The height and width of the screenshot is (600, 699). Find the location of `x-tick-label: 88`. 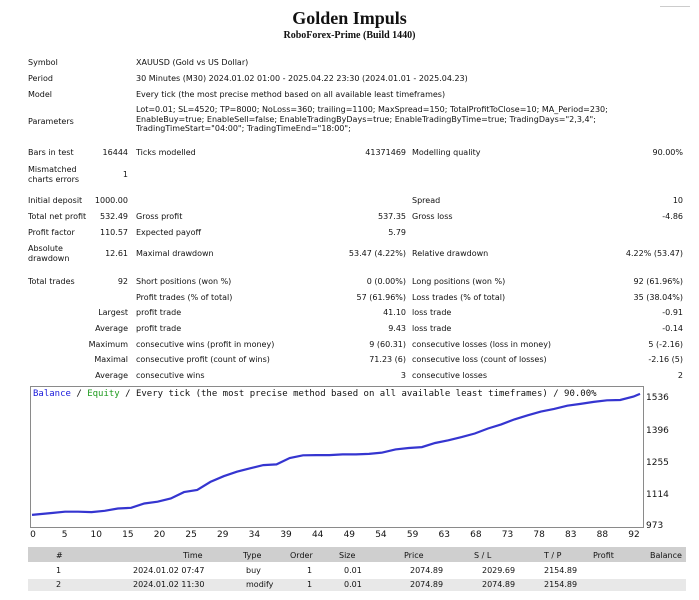

x-tick-label: 88 is located at coordinates (602, 535).